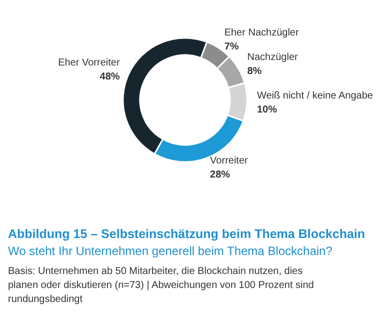 Image resolution: width=387 pixels, height=325 pixels. What do you see at coordinates (272, 57) in the screenshot?
I see `slice-label: Nachzügler` at bounding box center [272, 57].